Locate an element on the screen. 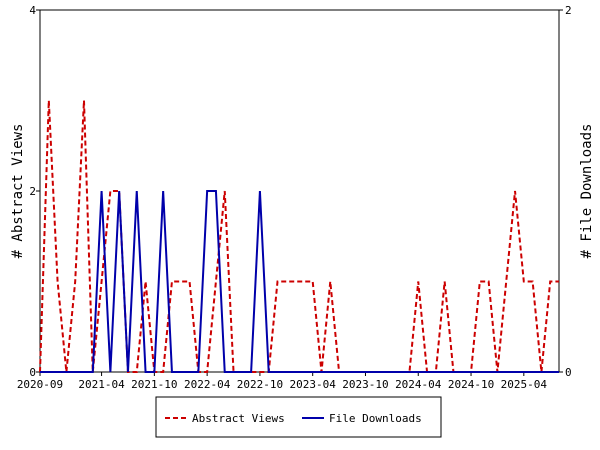  x-tick-label: 2022-10 is located at coordinates (260, 384).